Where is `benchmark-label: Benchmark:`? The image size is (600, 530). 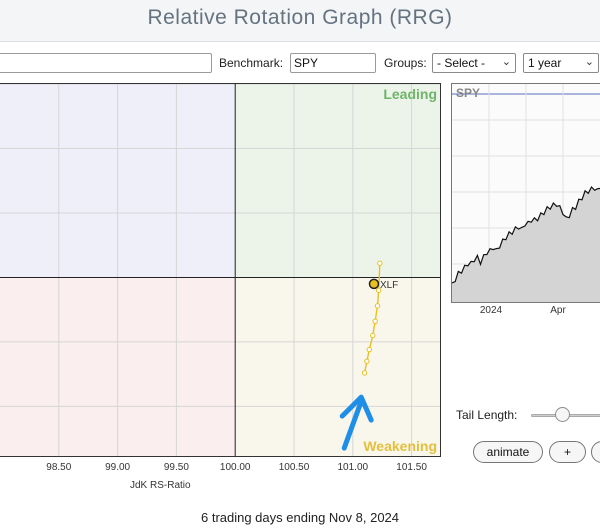 benchmark-label: Benchmark: is located at coordinates (251, 63).